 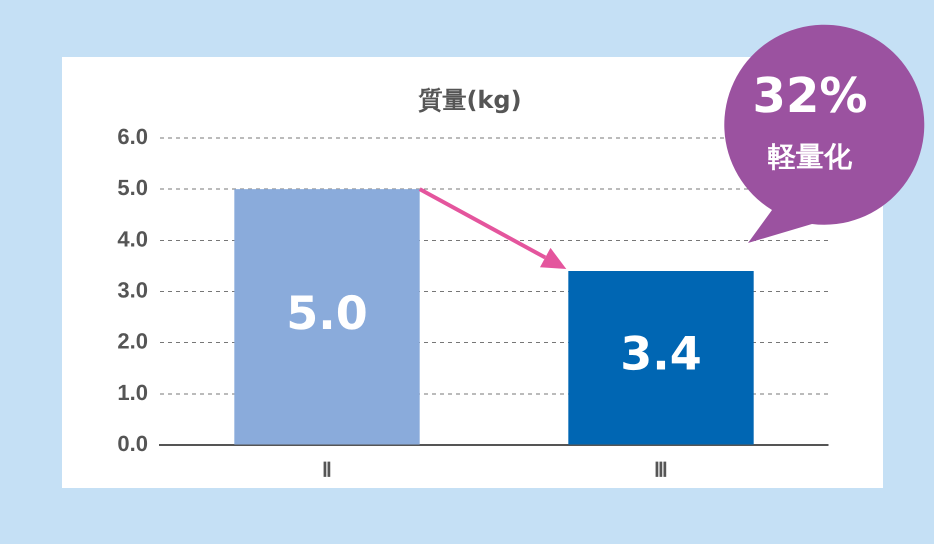 What do you see at coordinates (810, 96) in the screenshot?
I see `text: 32%` at bounding box center [810, 96].